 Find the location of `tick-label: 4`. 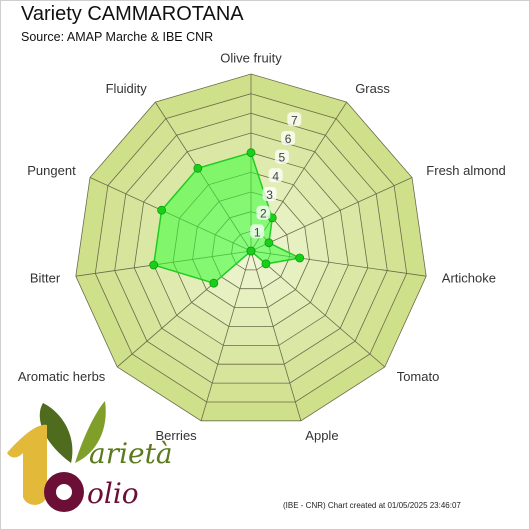

tick-label: 4 is located at coordinates (275, 176).